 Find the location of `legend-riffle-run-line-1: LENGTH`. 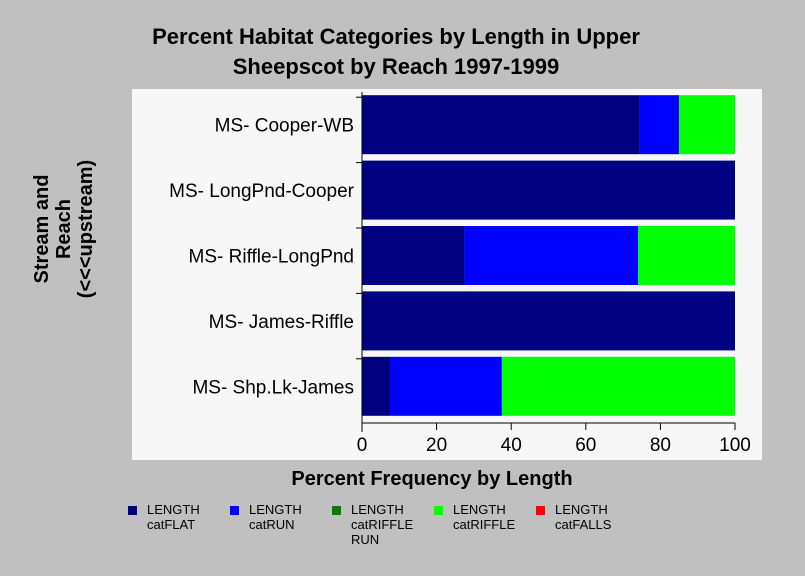

legend-riffle-run-line-1: LENGTH is located at coordinates (377, 509).